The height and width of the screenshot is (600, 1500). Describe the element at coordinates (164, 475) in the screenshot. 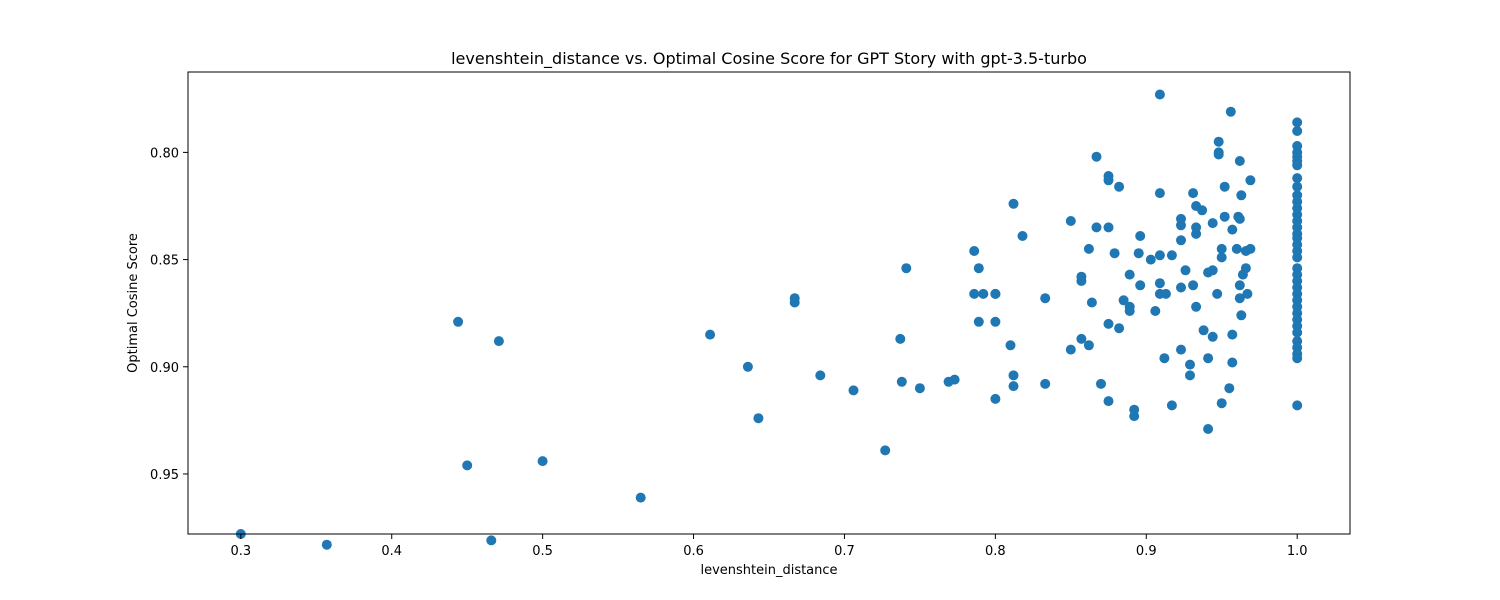

I see `y-tick-label: 0.95` at that location.